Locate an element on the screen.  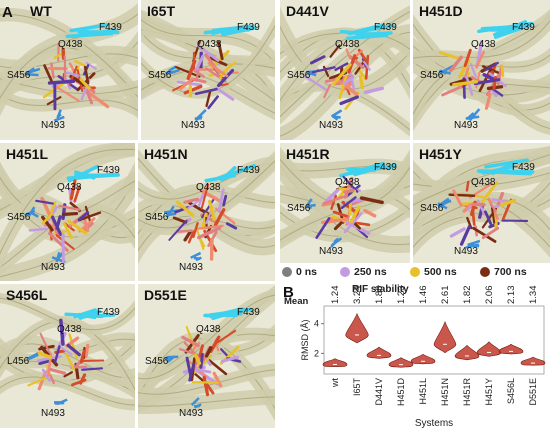
structure-panel-s456l: S456L F439 Q438 L456 N493 is located at coordinates (67, 356).